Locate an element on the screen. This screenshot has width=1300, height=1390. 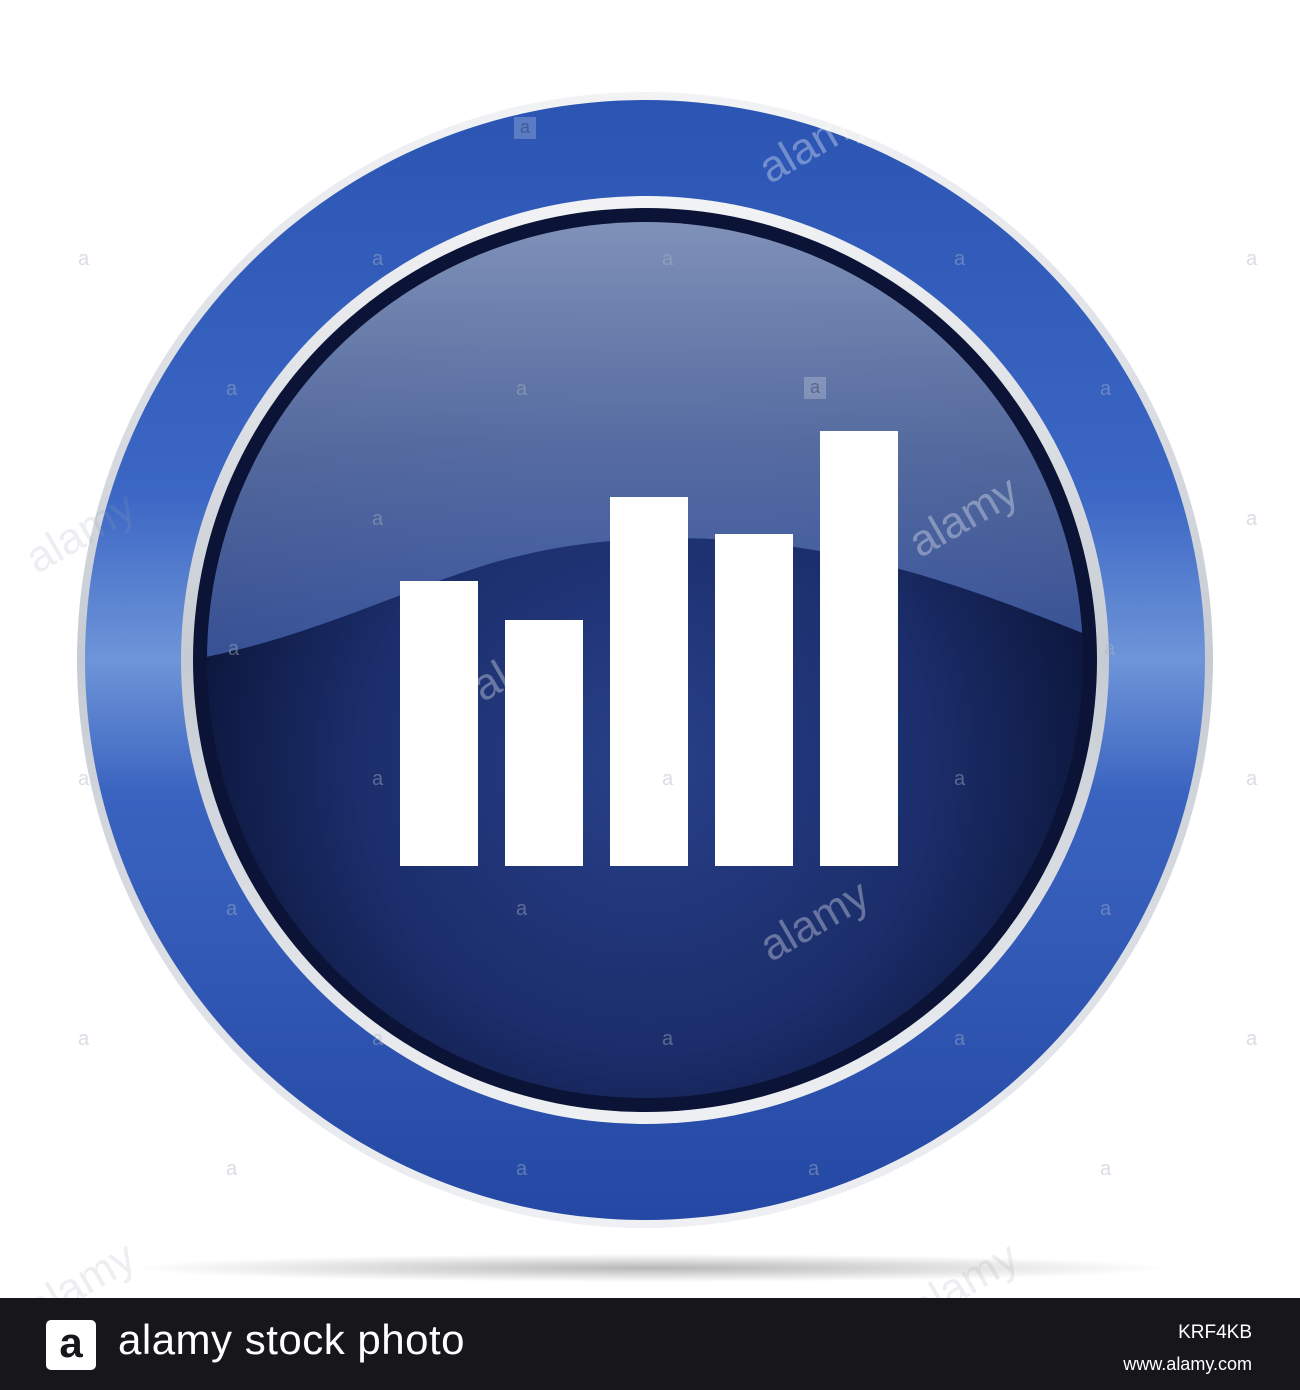
drop-shadow is located at coordinates (650, 1268).